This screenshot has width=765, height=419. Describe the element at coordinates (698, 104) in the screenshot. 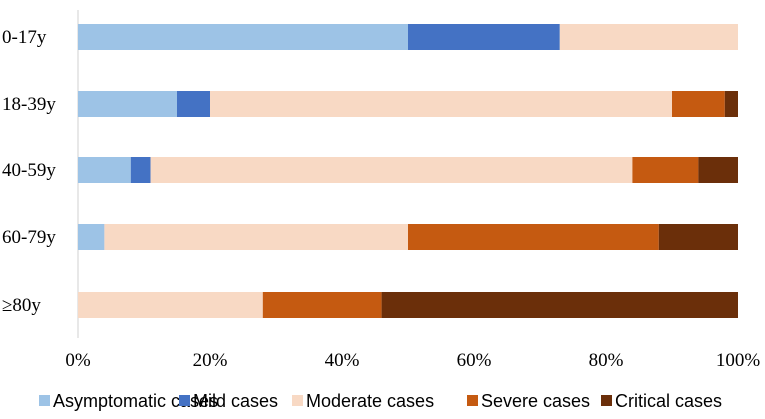

I see `bar-18-39y-severe-cases` at that location.